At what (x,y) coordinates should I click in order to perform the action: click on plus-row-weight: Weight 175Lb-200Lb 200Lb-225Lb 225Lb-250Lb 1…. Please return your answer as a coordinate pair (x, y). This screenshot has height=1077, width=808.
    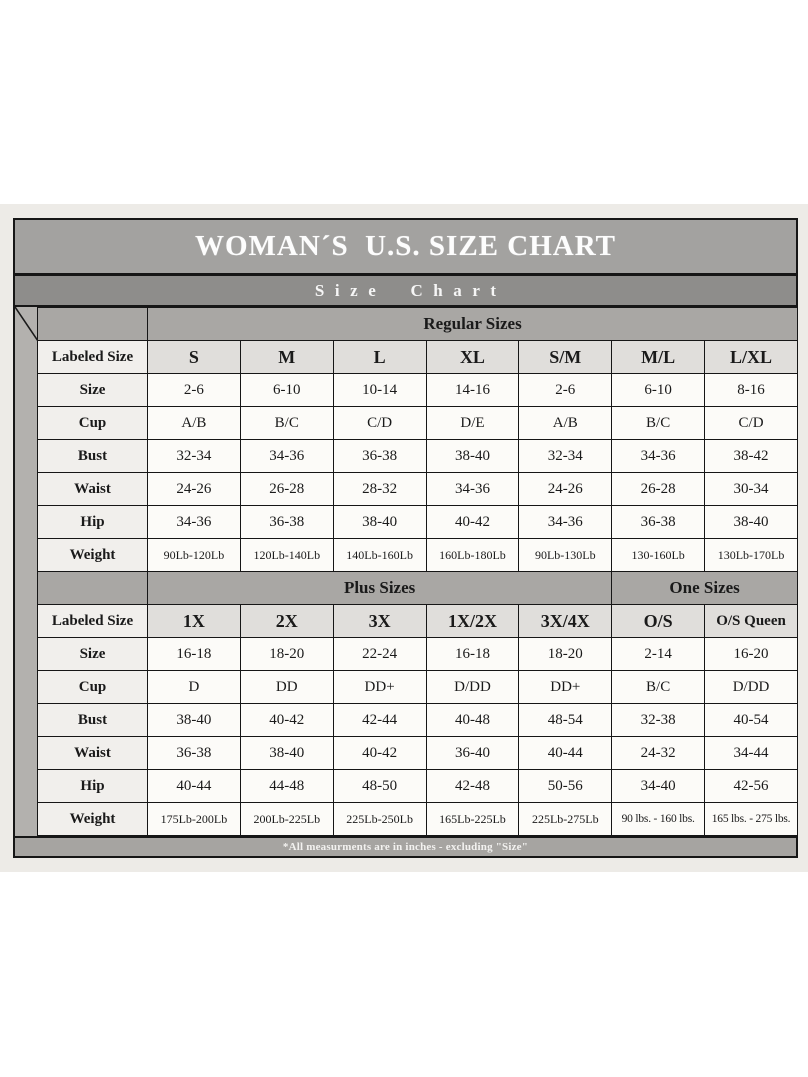
    Looking at the image, I should click on (417, 819).